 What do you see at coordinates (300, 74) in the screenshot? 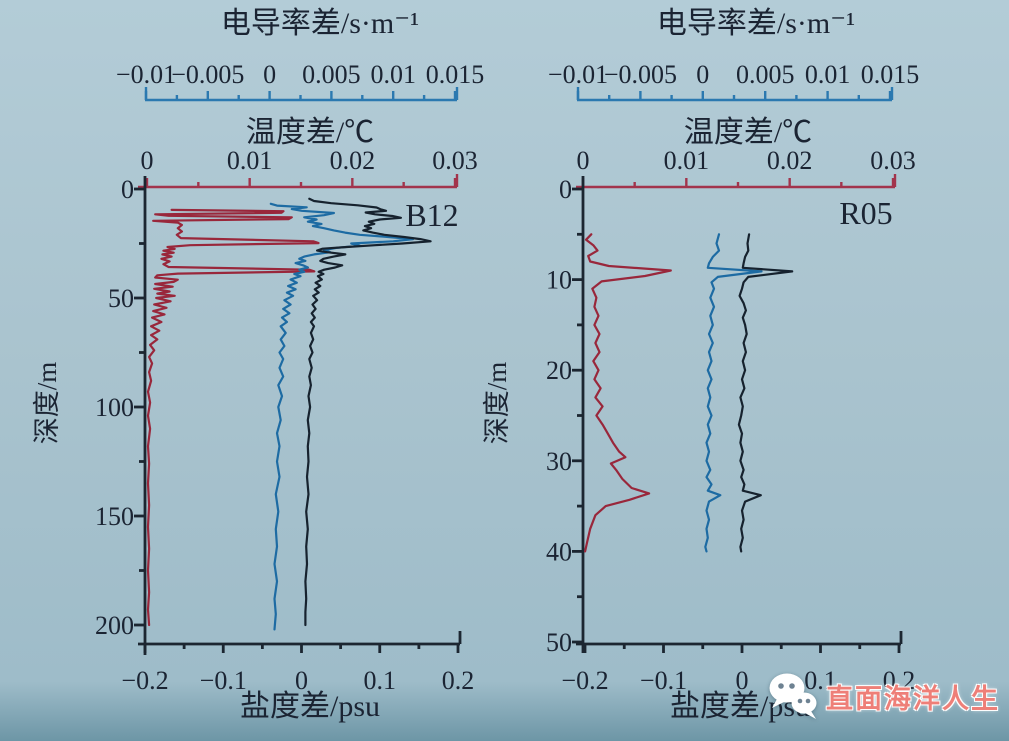
I see `B12-conductivity-tick-labels: −0.01−0.005 0 0.005 0.01 0.015` at bounding box center [300, 74].